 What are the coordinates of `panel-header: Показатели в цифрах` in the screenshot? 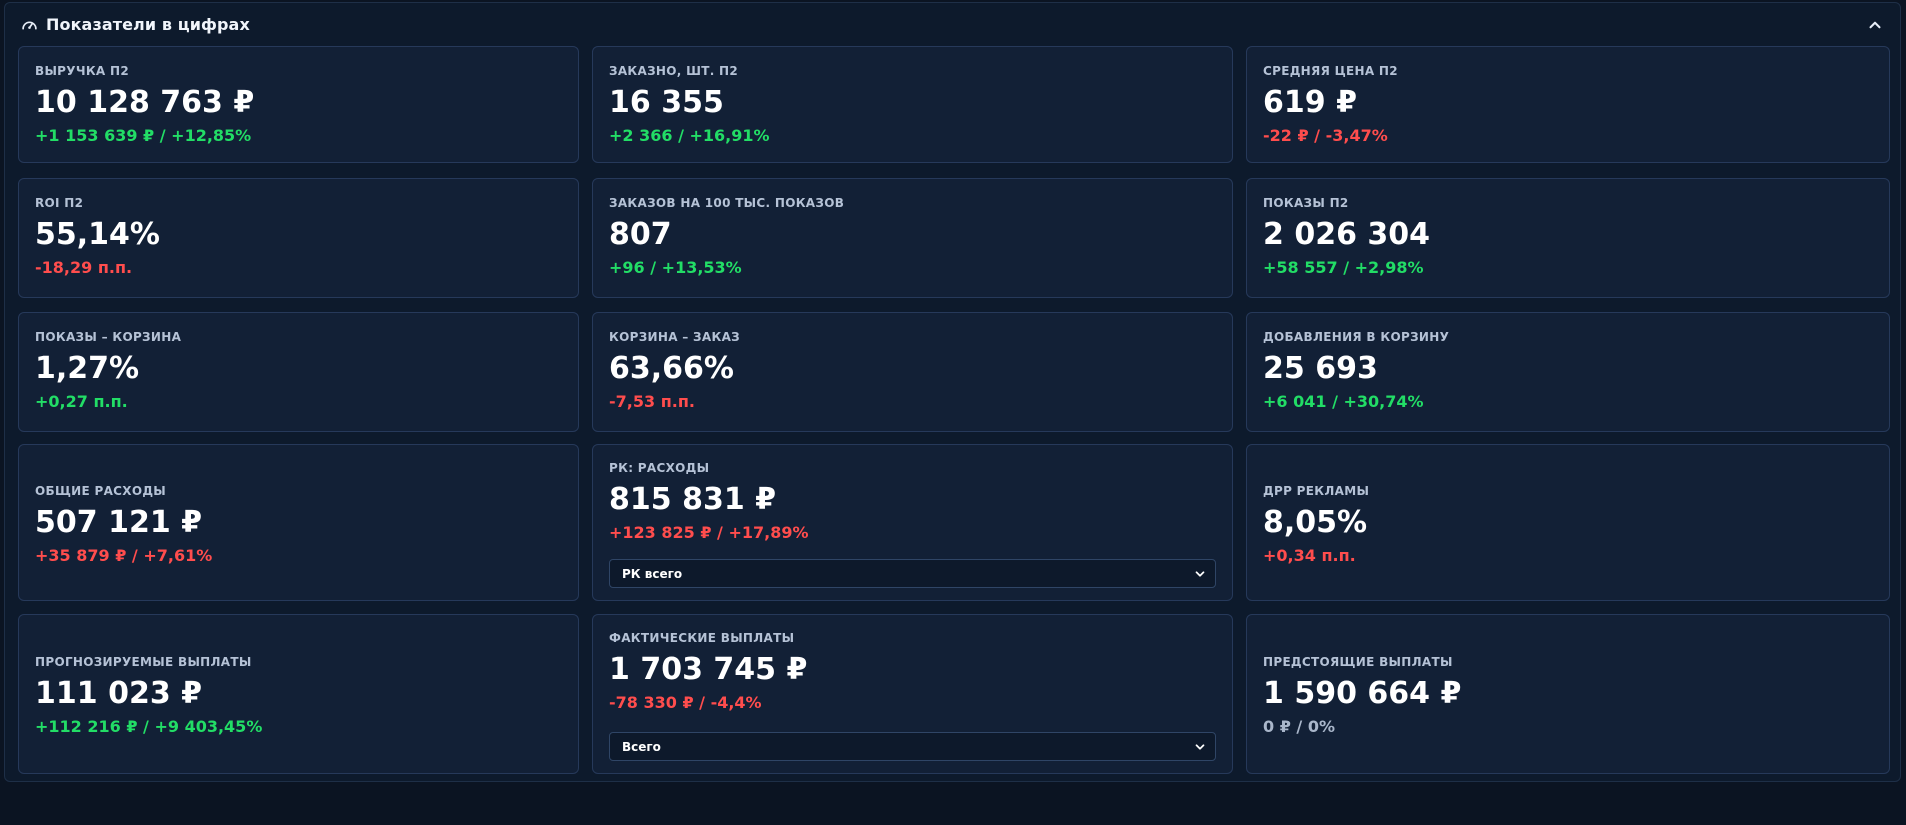 It's located at (952, 25).